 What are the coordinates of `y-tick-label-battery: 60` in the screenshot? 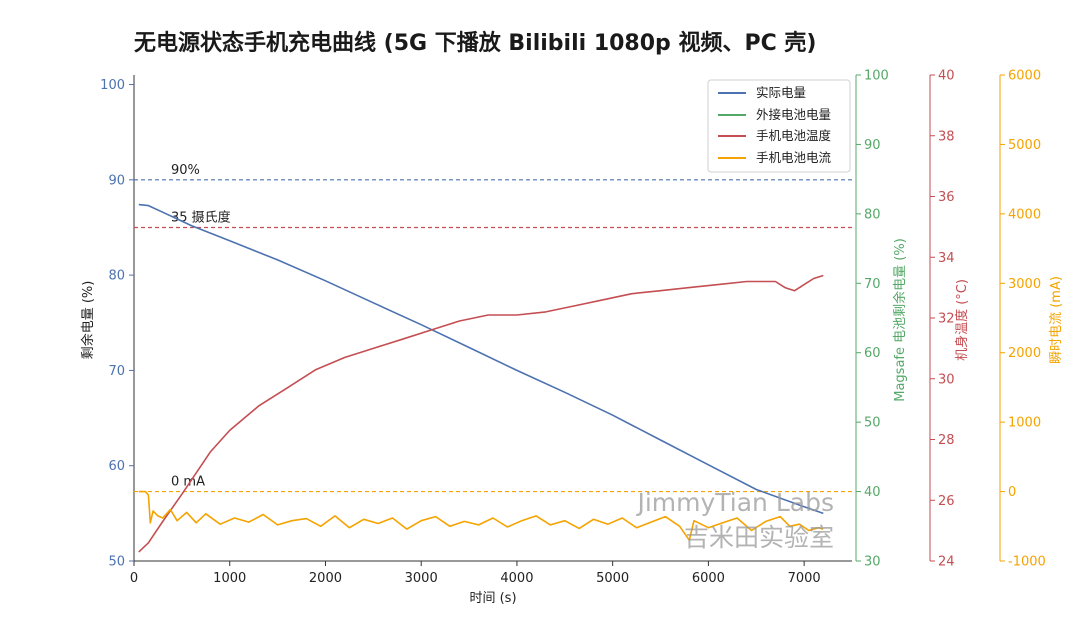 It's located at (116, 466).